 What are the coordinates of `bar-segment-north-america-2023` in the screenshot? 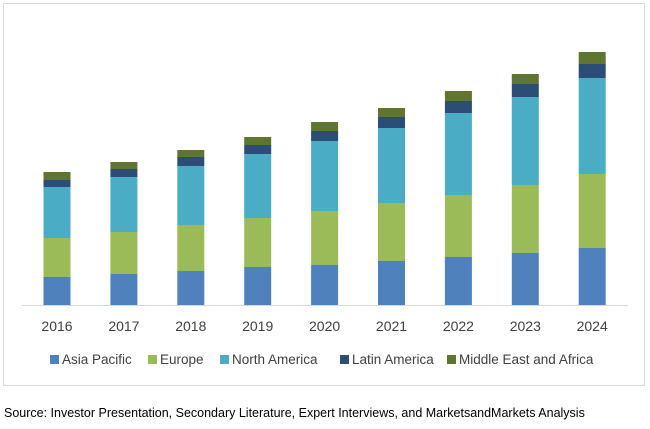 It's located at (525, 141).